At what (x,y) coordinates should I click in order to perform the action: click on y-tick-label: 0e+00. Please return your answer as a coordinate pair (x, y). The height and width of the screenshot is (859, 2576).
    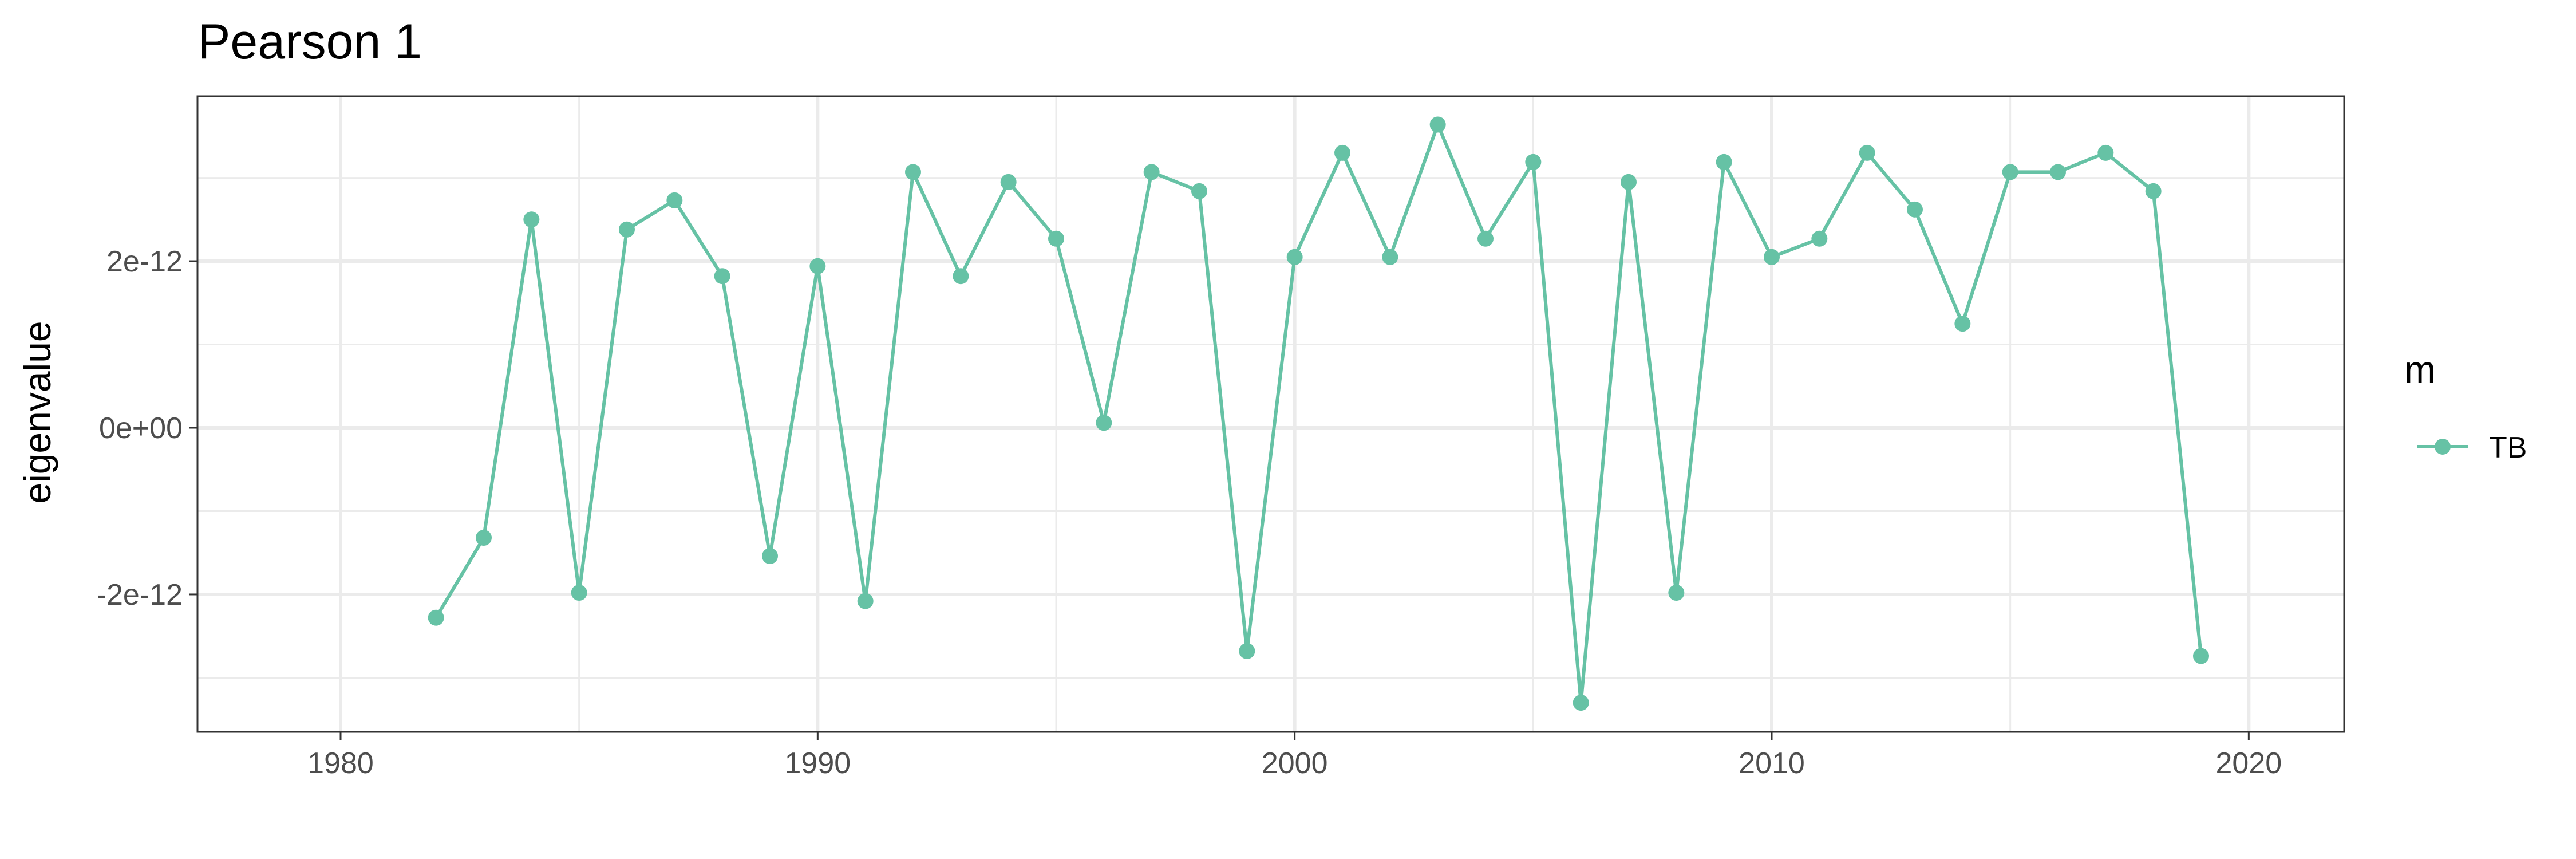
    Looking at the image, I should click on (141, 428).